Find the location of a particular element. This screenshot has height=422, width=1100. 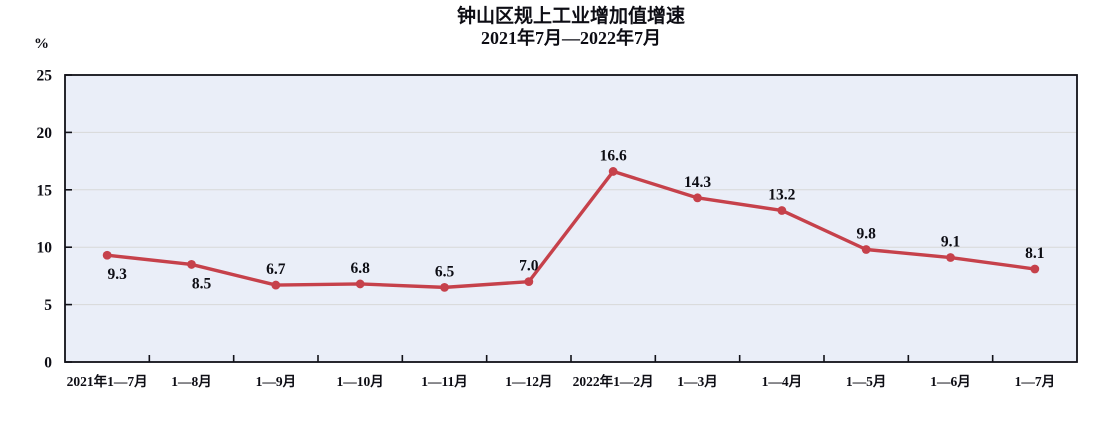

y-tick-label: 0 is located at coordinates (48, 363).